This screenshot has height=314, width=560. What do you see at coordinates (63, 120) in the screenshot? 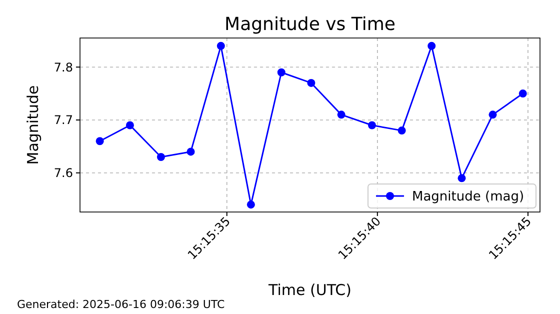
I see `y-tick-label: 7.7` at bounding box center [63, 120].